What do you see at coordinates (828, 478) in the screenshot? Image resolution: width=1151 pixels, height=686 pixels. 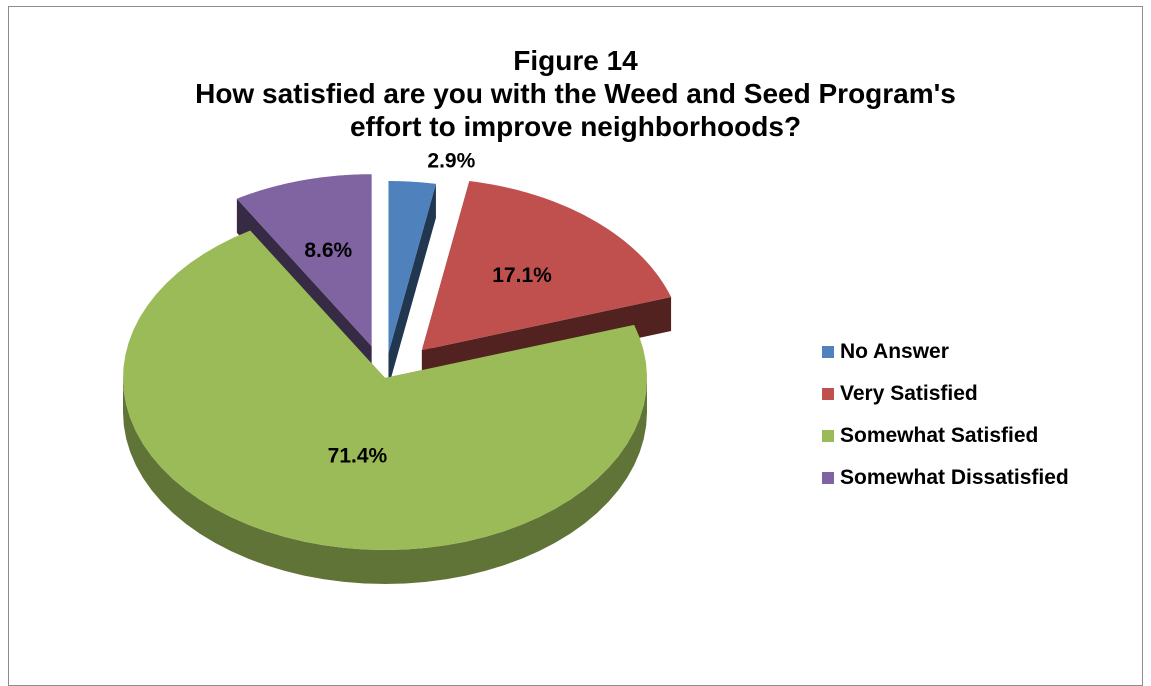 I see `legend-swatch-somewhat-dissatisfied` at bounding box center [828, 478].